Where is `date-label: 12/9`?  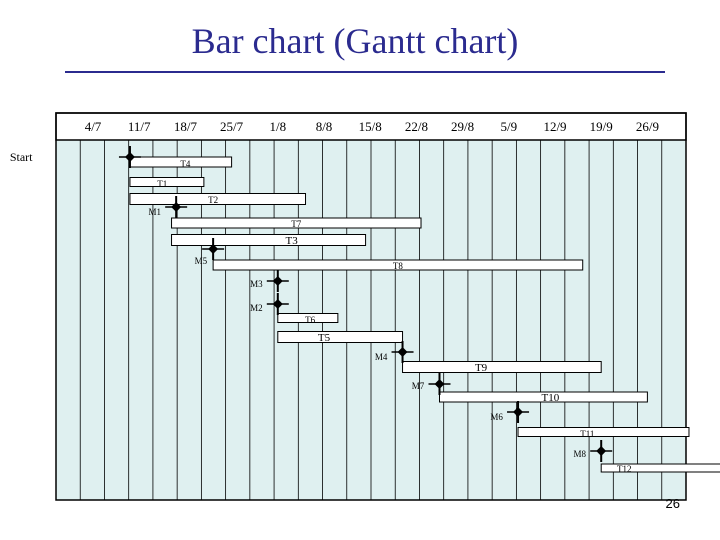
date-label: 12/9 is located at coordinates (554, 126).